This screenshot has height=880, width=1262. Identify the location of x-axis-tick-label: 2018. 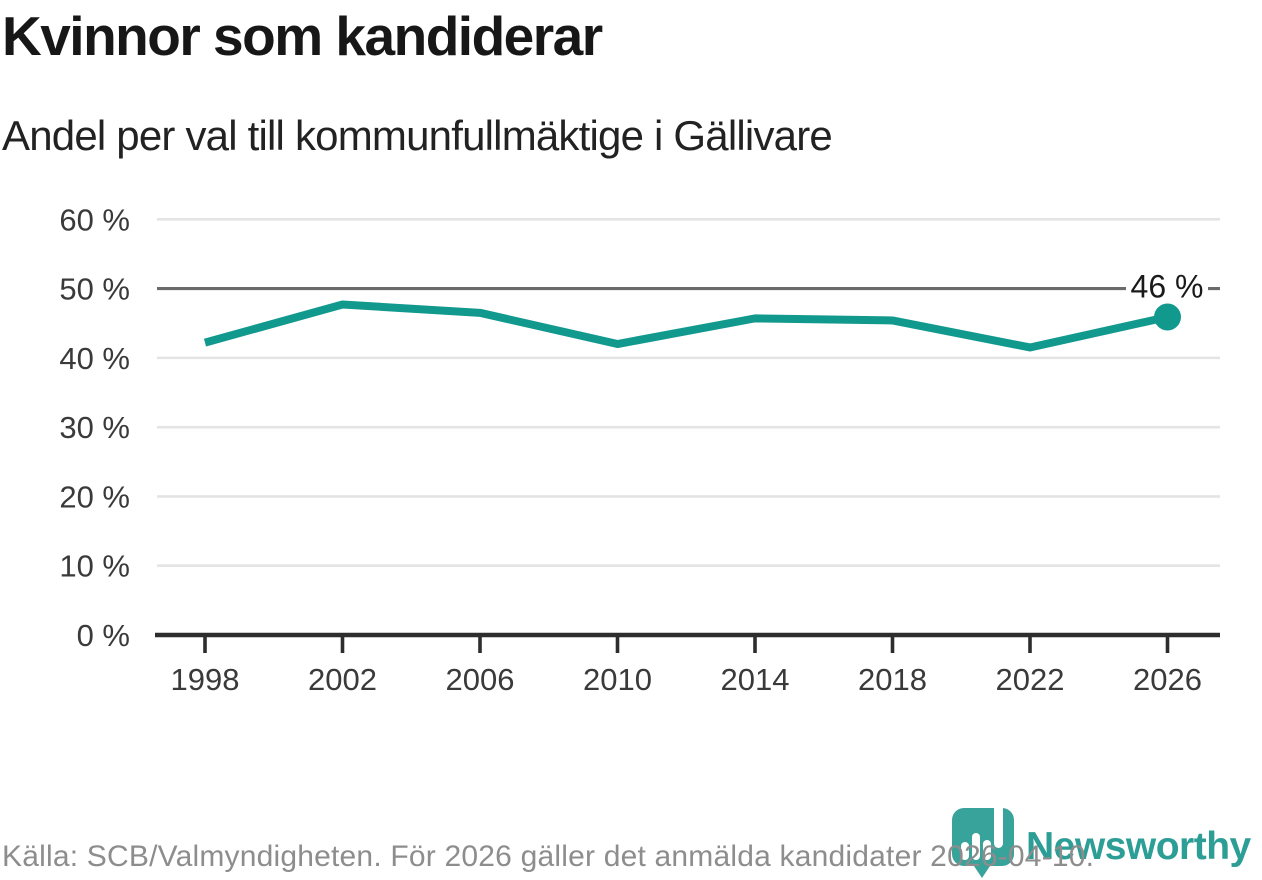
(892, 679).